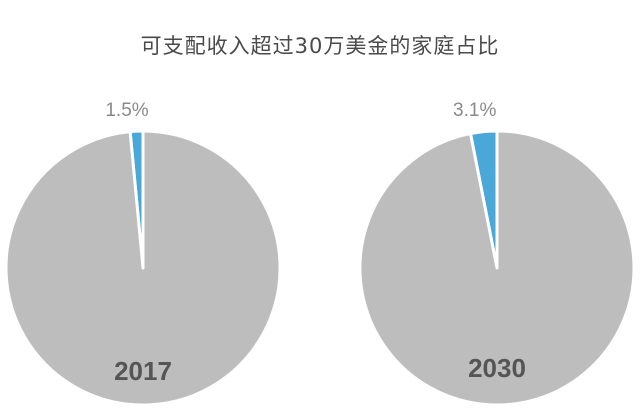  I want to click on pie-year-label: 2030, so click(497, 368).